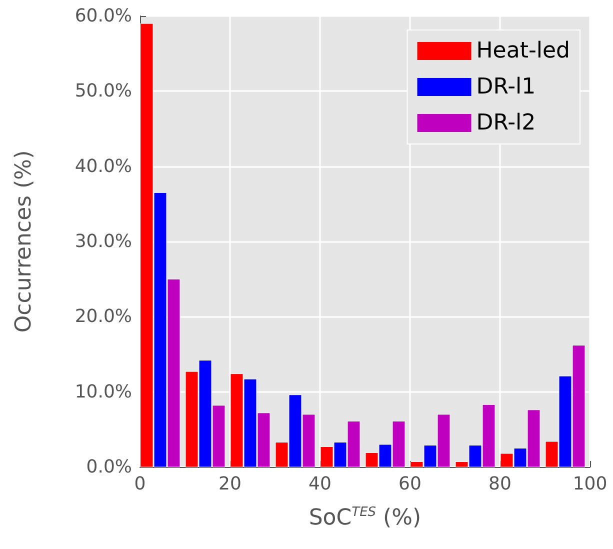 This screenshot has height=549, width=613. I want to click on y-tick-label: 50.0%, so click(103, 91).